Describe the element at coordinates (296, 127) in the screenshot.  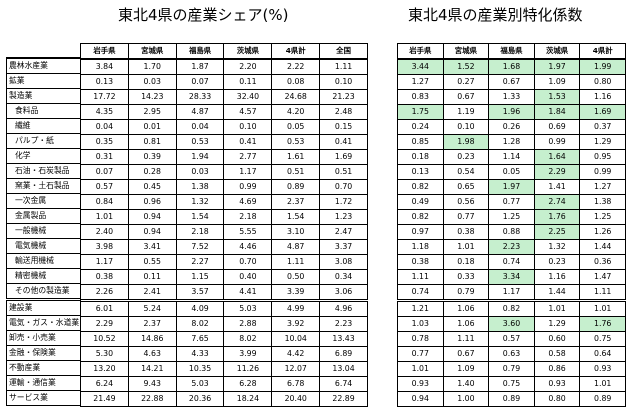
I see `share-value-cell: 0.05` at that location.